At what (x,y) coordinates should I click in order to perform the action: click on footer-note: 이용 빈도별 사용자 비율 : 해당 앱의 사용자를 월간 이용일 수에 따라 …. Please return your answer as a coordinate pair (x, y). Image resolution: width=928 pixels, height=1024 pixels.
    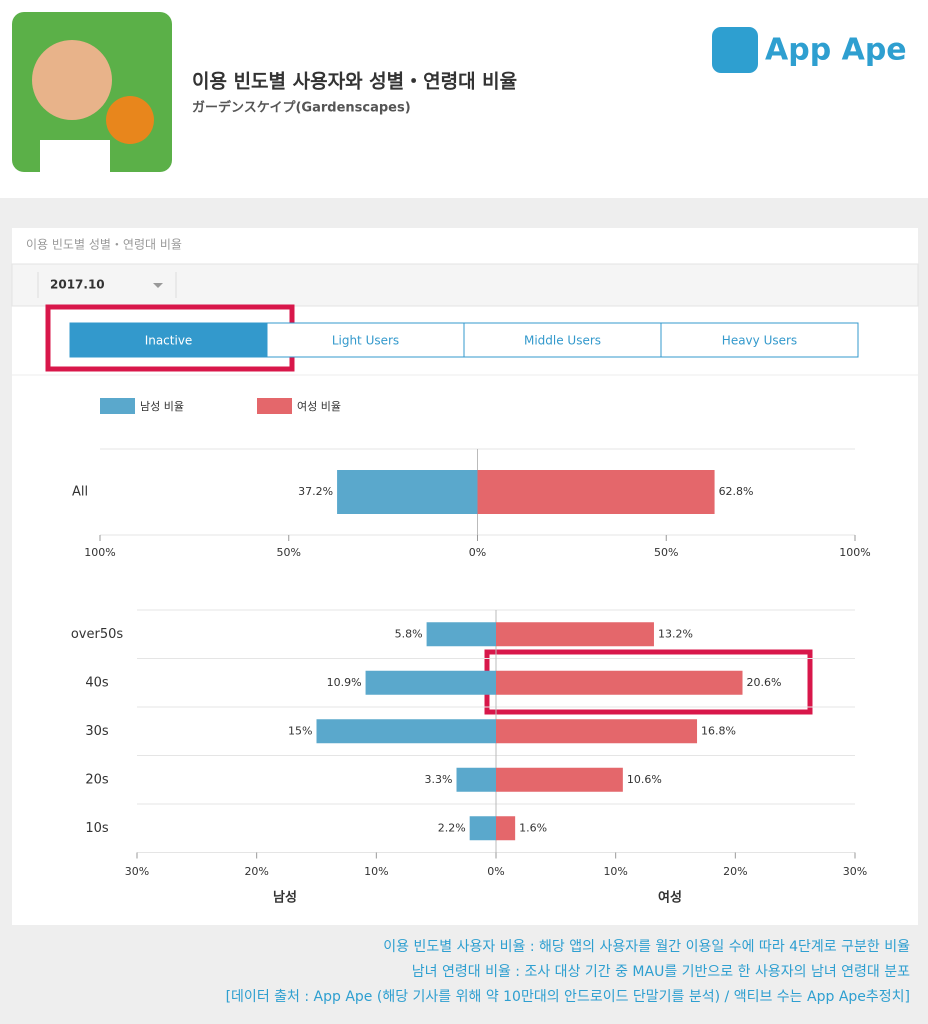
    Looking at the image, I should click on (646, 947).